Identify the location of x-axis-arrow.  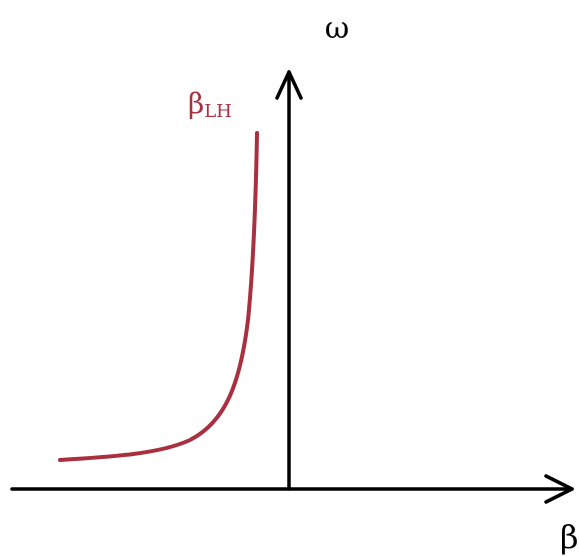
(559, 489).